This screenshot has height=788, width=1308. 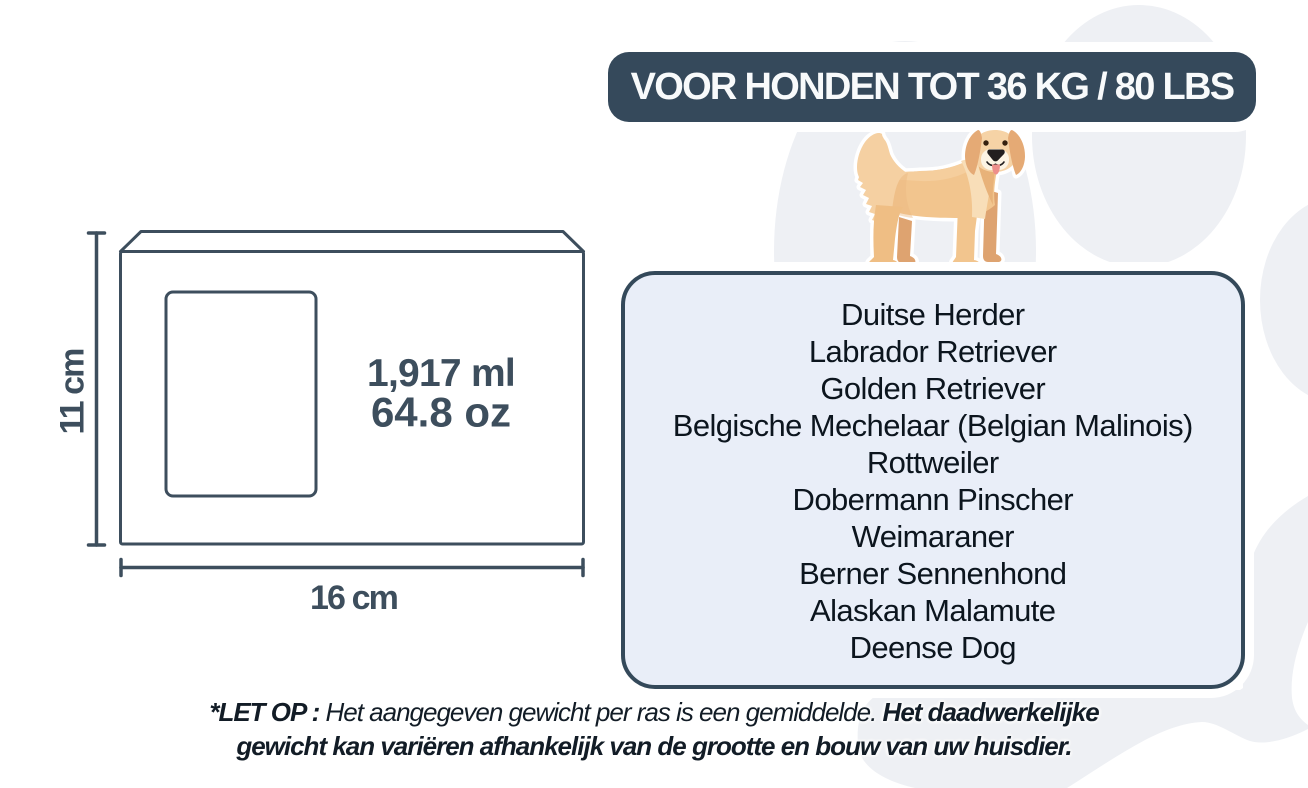 What do you see at coordinates (73, 392) in the screenshot?
I see `svg-text: 11 cm` at bounding box center [73, 392].